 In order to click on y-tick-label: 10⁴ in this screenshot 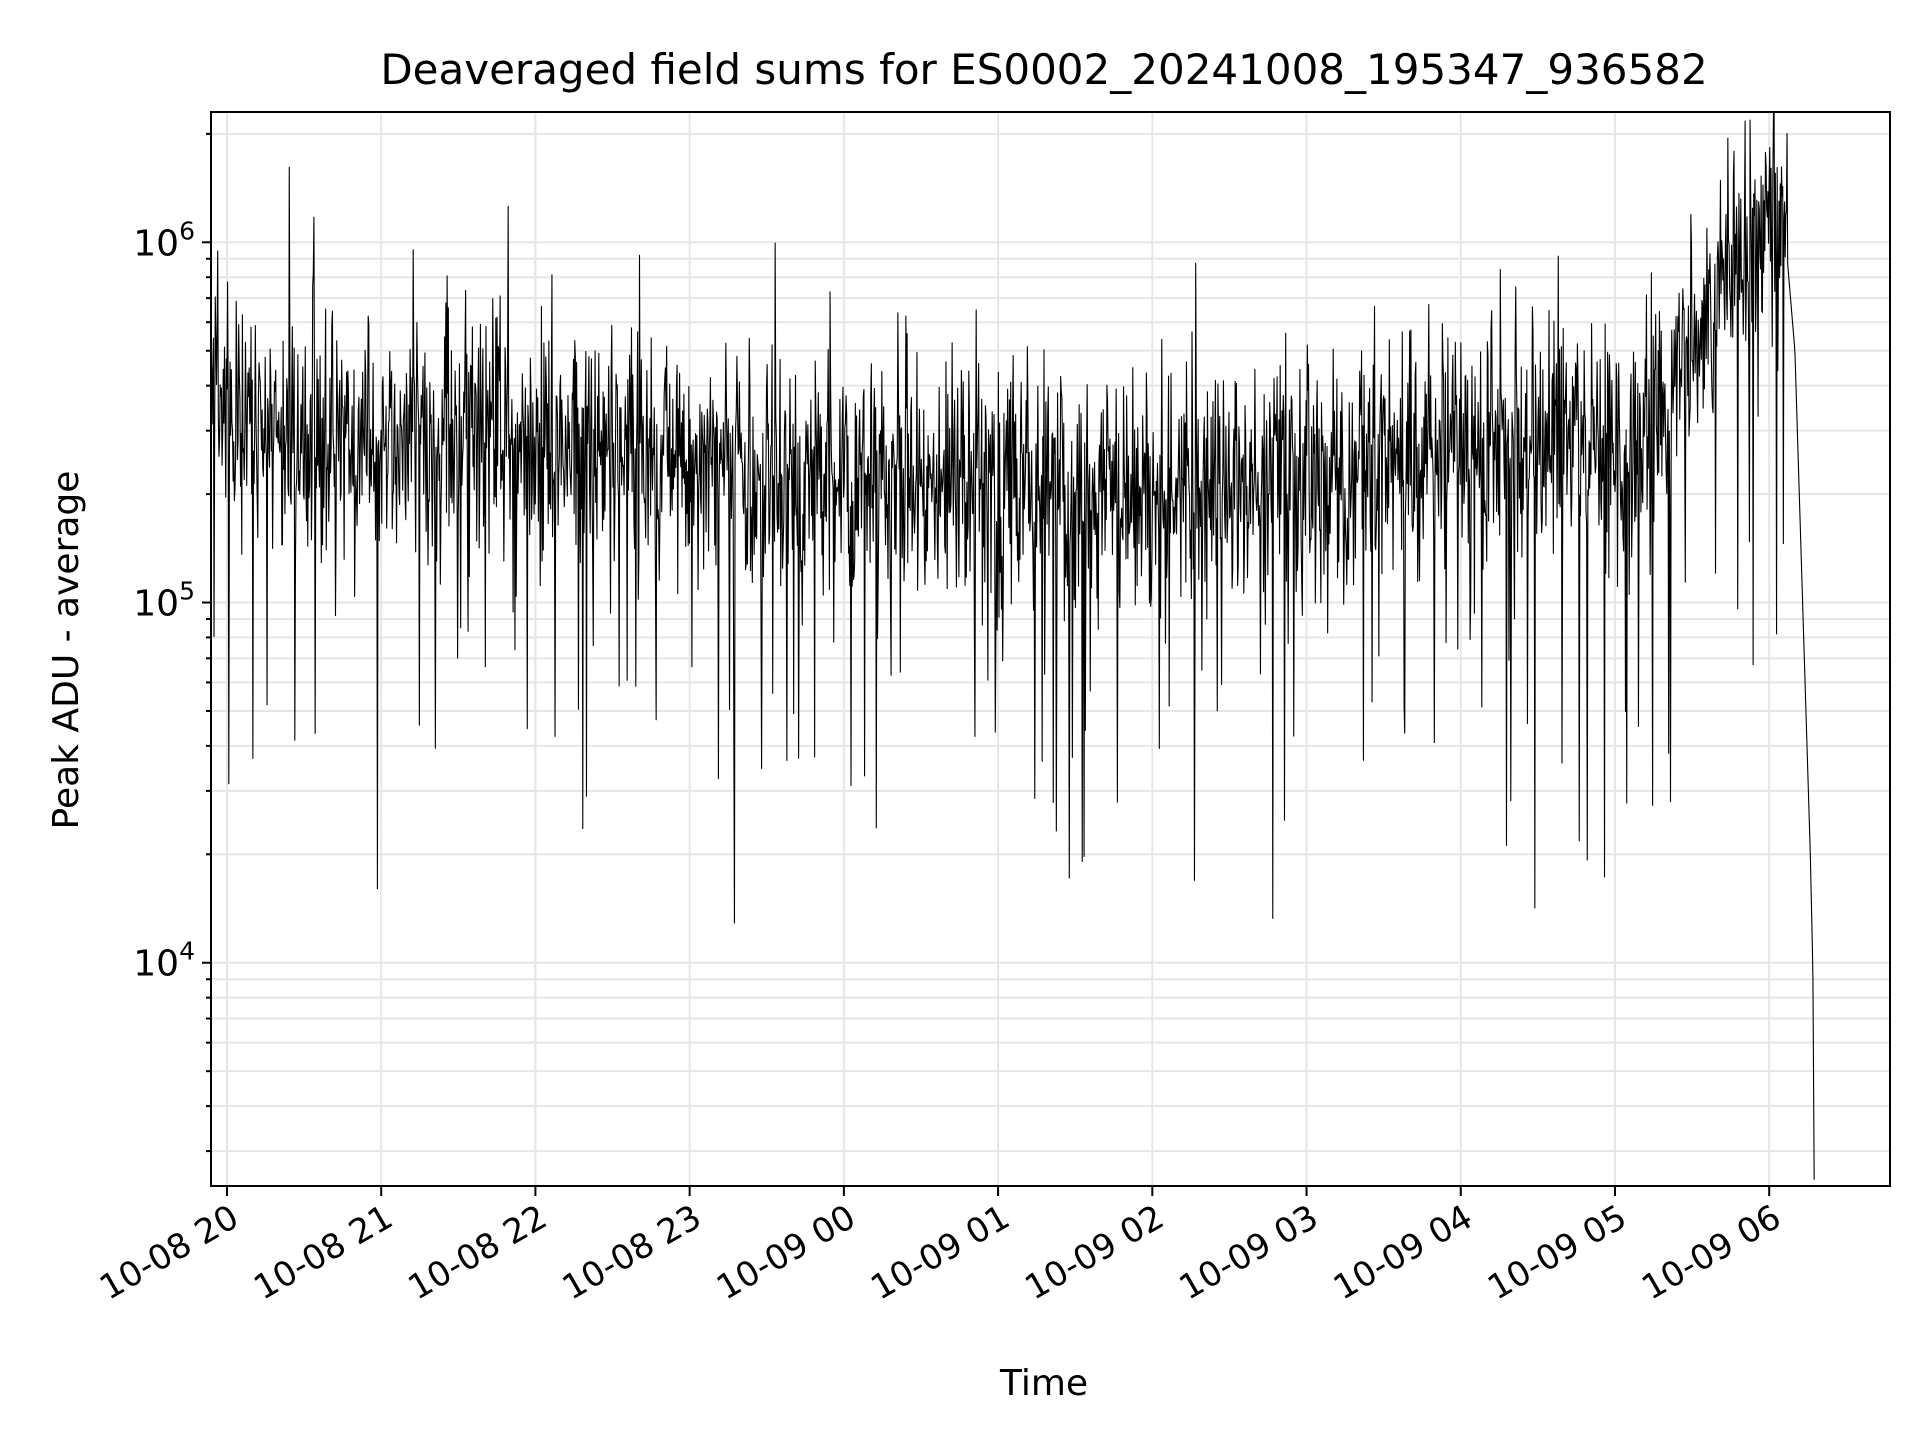, I will do `click(164, 961)`.